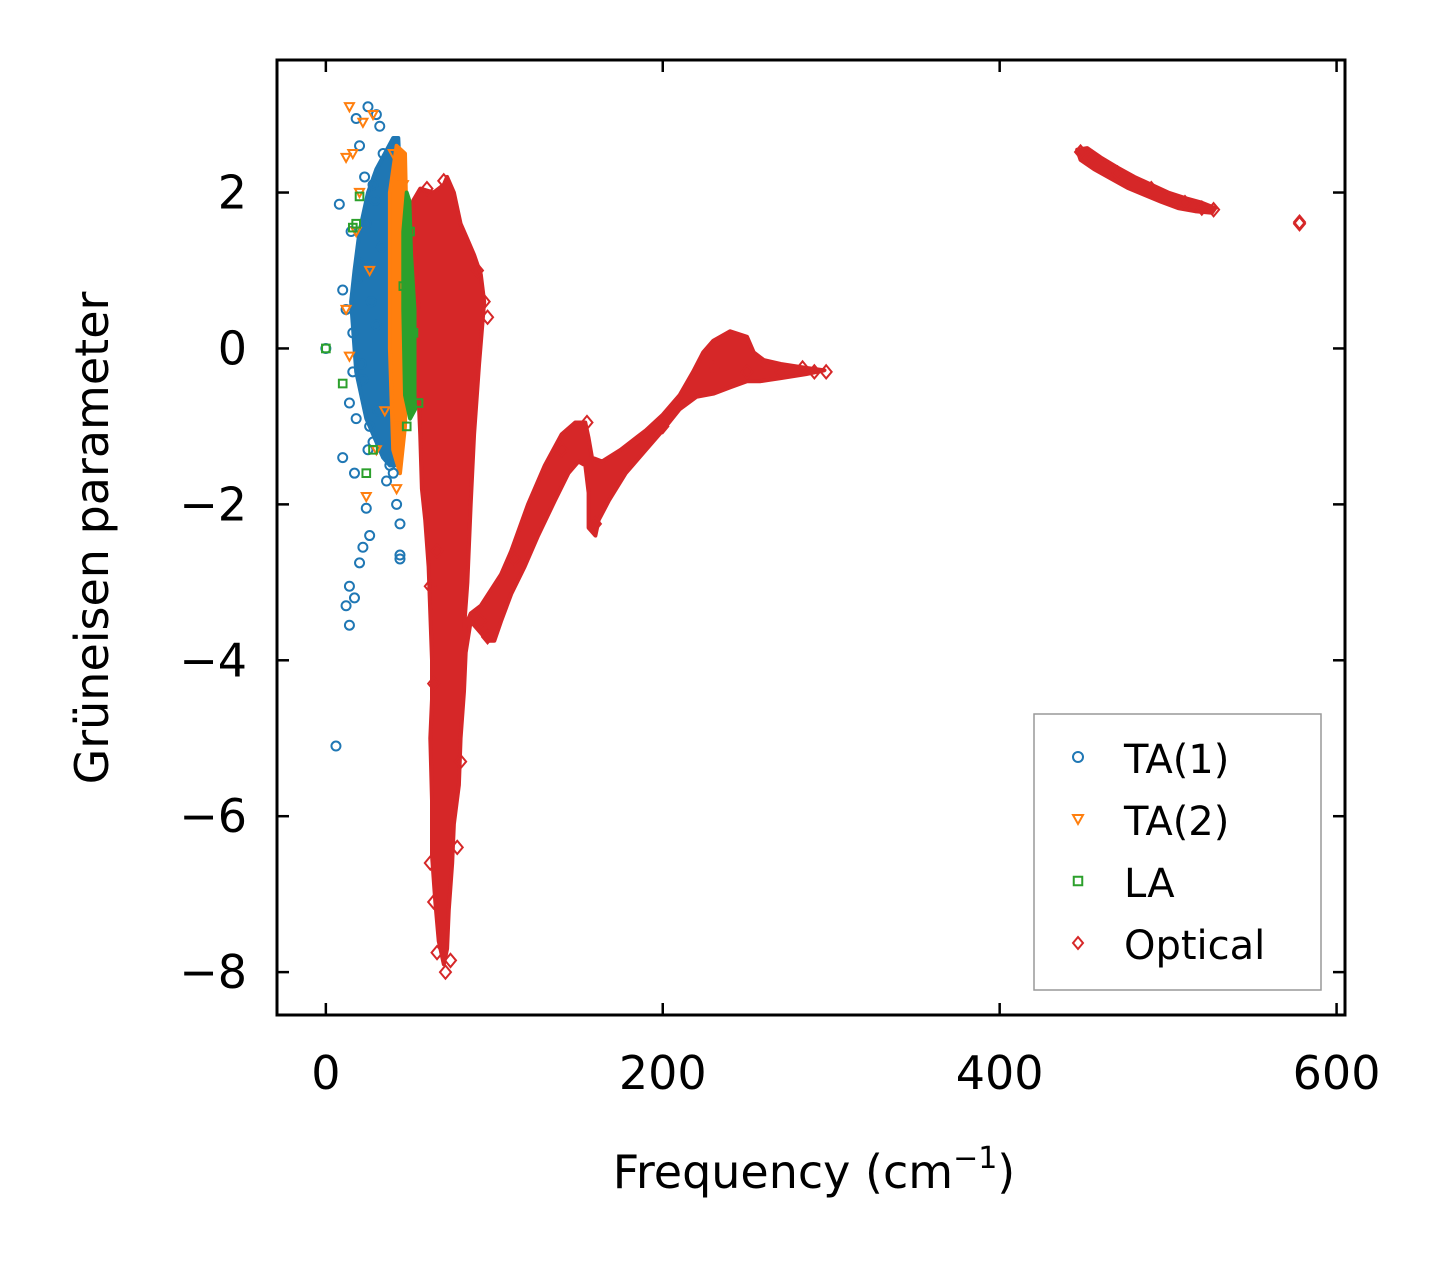  I want to click on y-tick-label: −4, so click(213, 660).